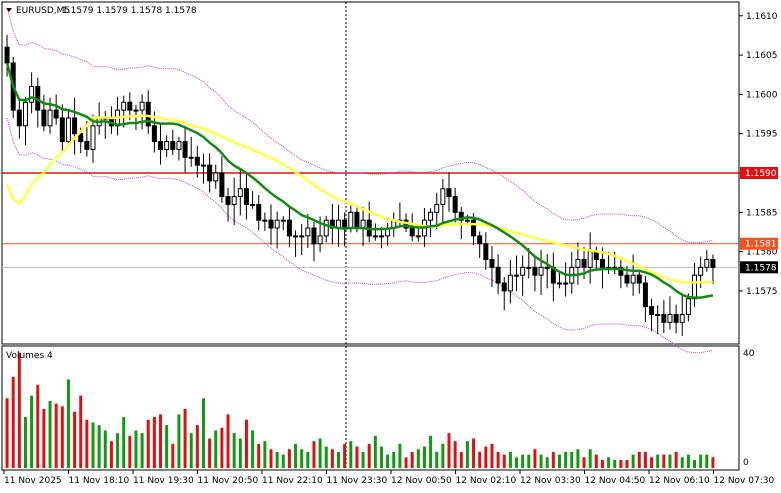 This screenshot has width=781, height=493. What do you see at coordinates (759, 220) in the screenshot?
I see `price-labels-layer: 1.1590 1.1581 1.1578` at bounding box center [759, 220].